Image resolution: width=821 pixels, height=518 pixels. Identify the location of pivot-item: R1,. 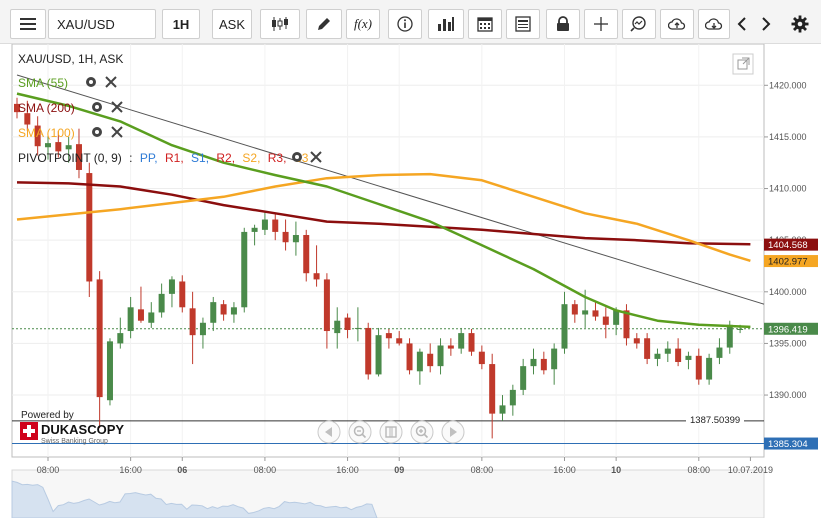
(174, 158).